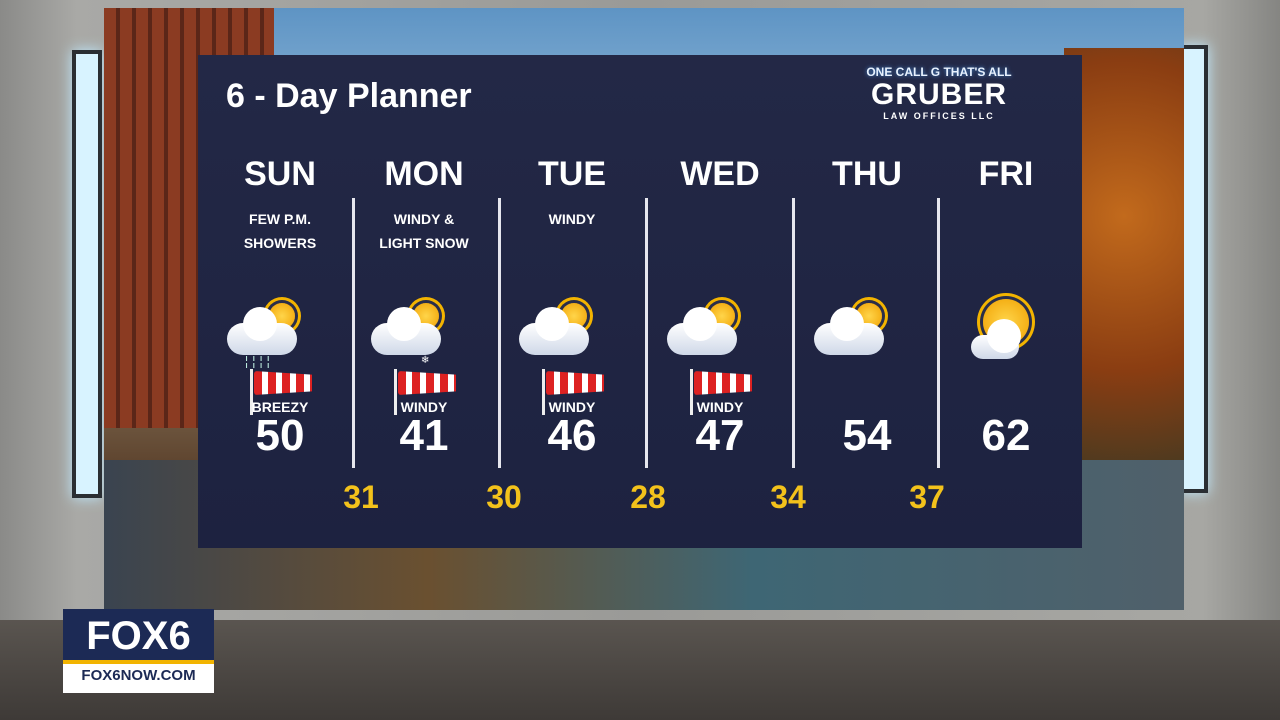  Describe the element at coordinates (361, 497) in the screenshot. I see `low-temp: 31` at that location.